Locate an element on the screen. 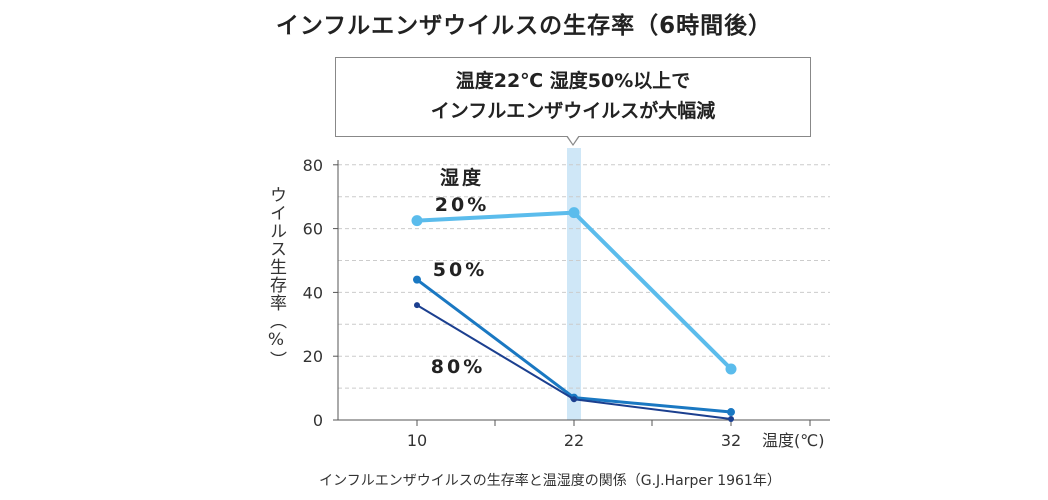 This screenshot has width=1048, height=500. y-tick-label: 20 is located at coordinates (313, 356).